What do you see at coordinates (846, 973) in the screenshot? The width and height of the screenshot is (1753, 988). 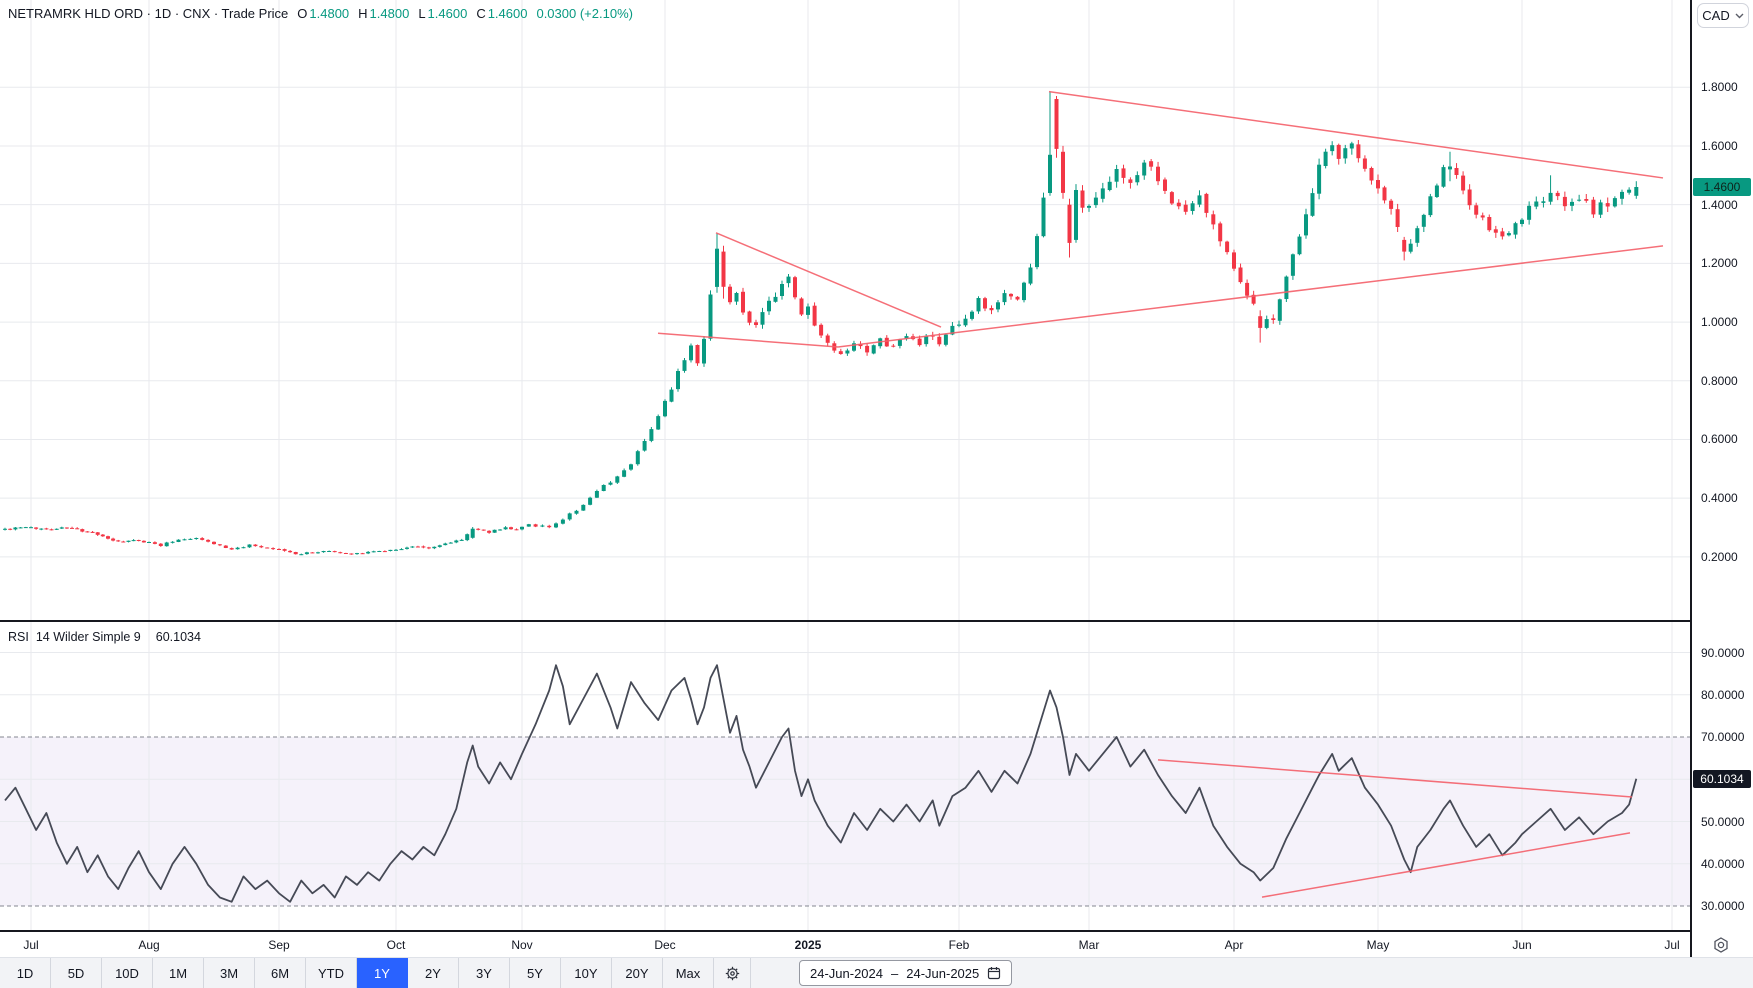 I see `date-from: 24-Jun-2024` at bounding box center [846, 973].